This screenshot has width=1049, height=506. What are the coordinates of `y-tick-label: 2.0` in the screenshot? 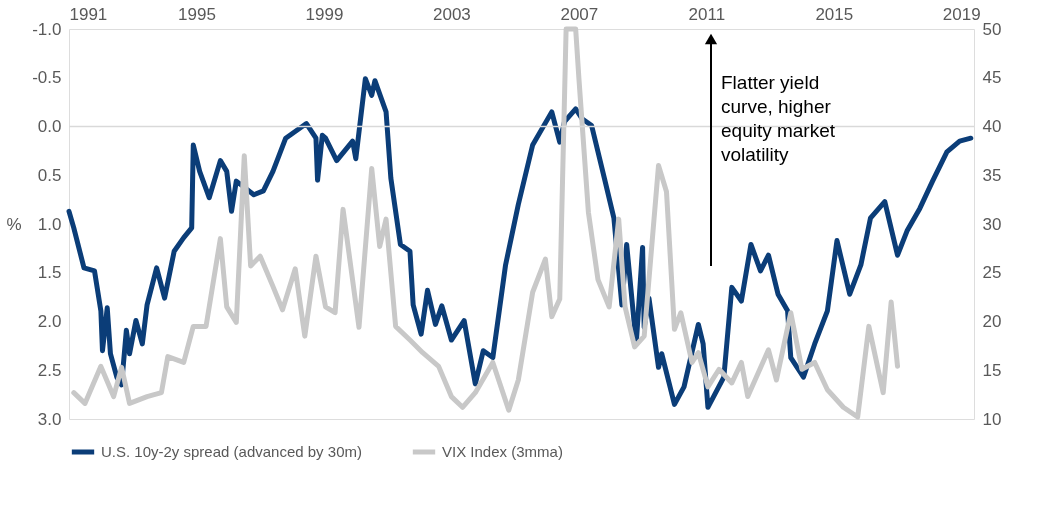 It's located at (49, 321).